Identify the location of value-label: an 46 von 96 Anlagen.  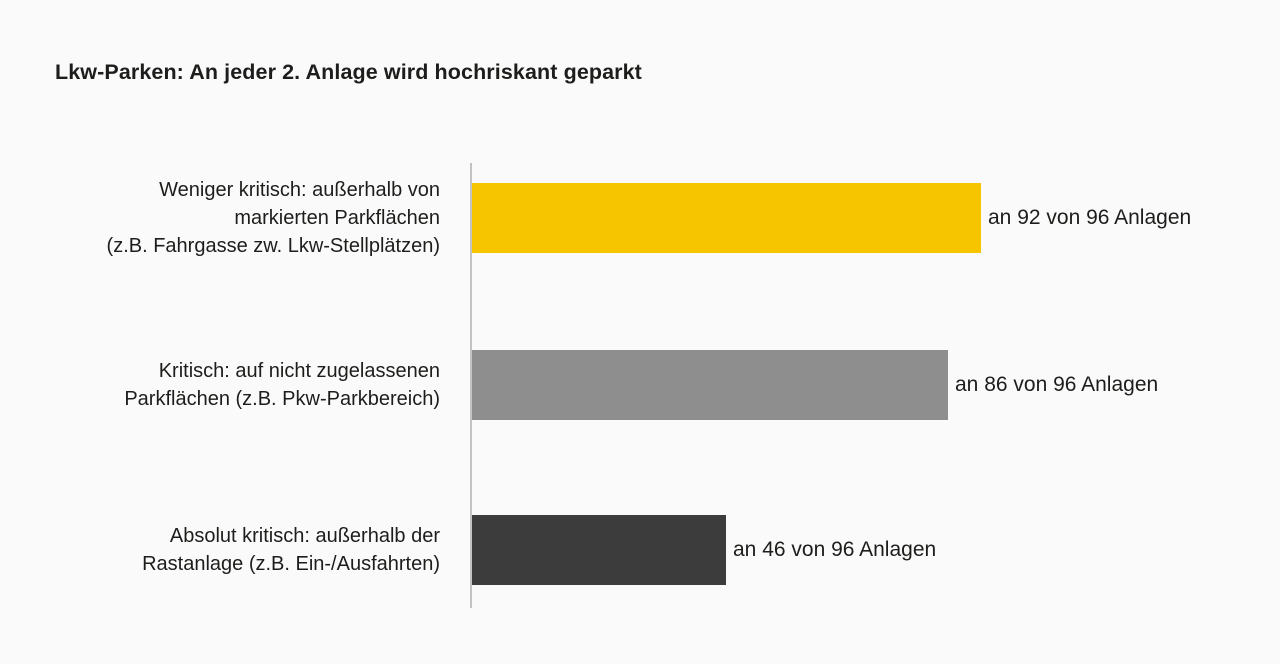
(835, 549).